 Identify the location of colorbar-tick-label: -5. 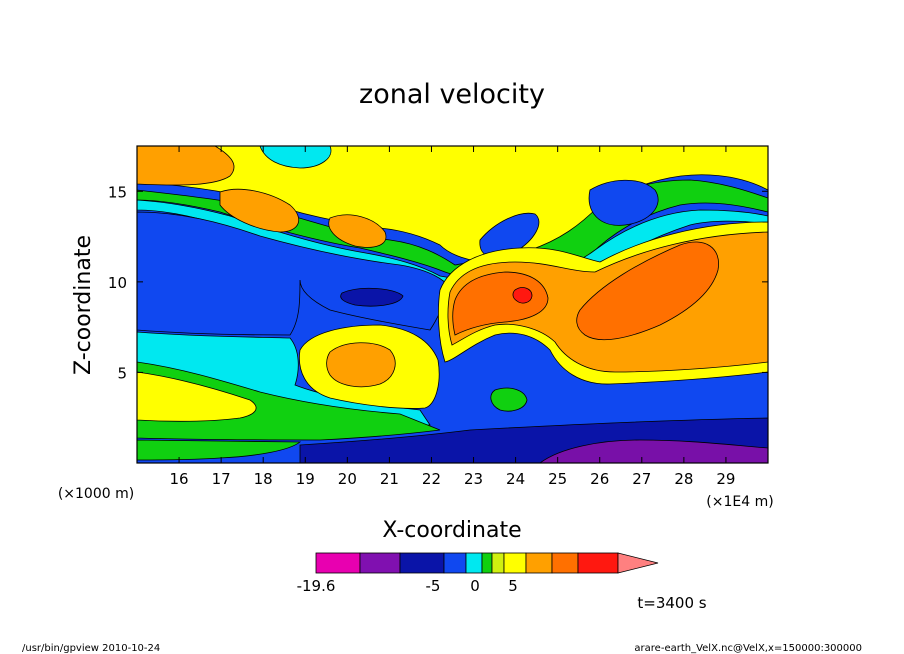
(433, 586).